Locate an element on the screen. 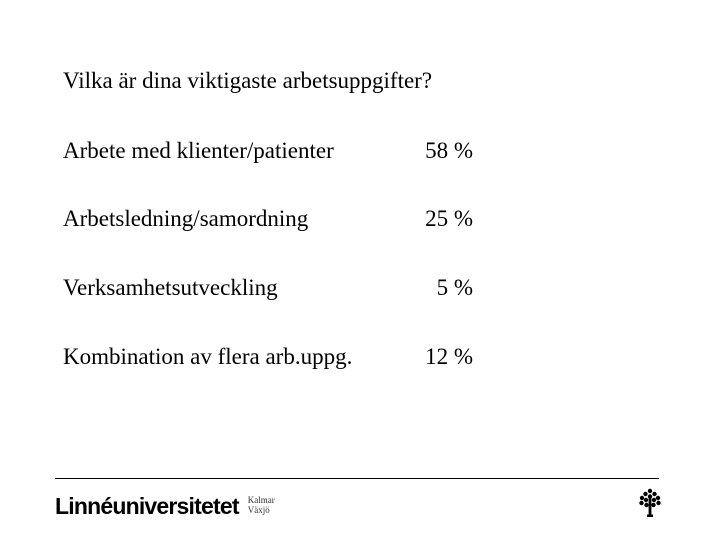  row-label: Kombination av flera arb.uppg. is located at coordinates (208, 356).